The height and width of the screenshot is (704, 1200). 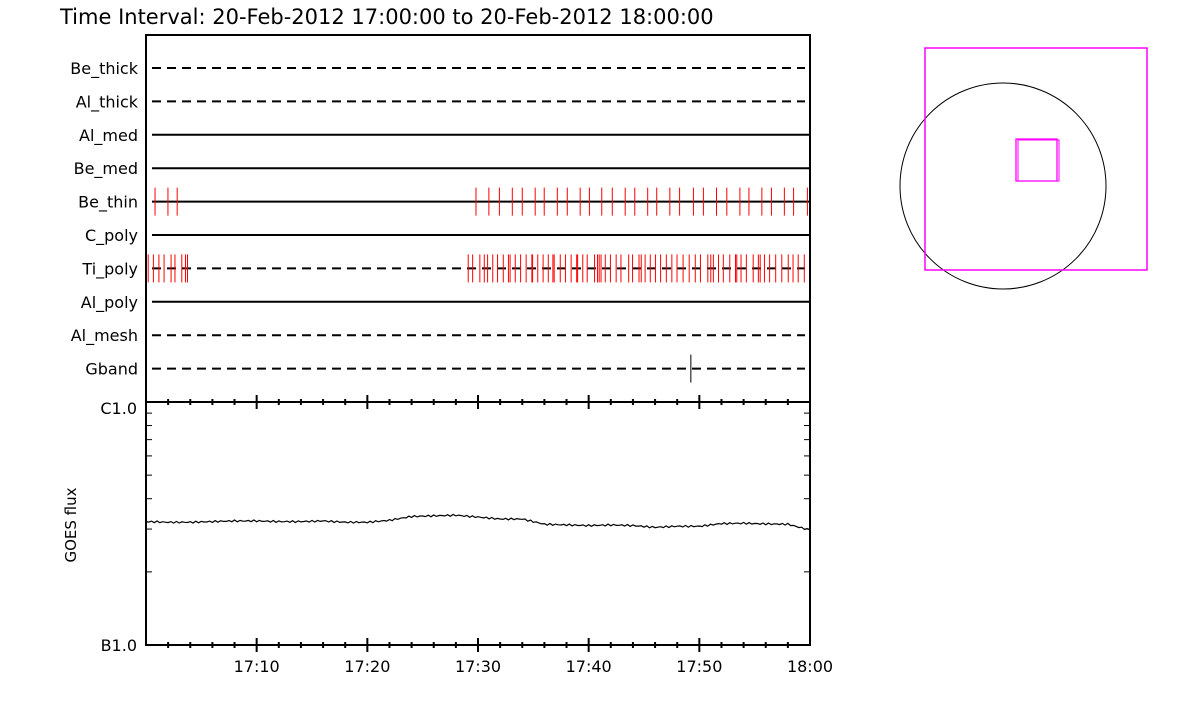 I want to click on channel-label-gband: Gband, so click(x=111, y=369).